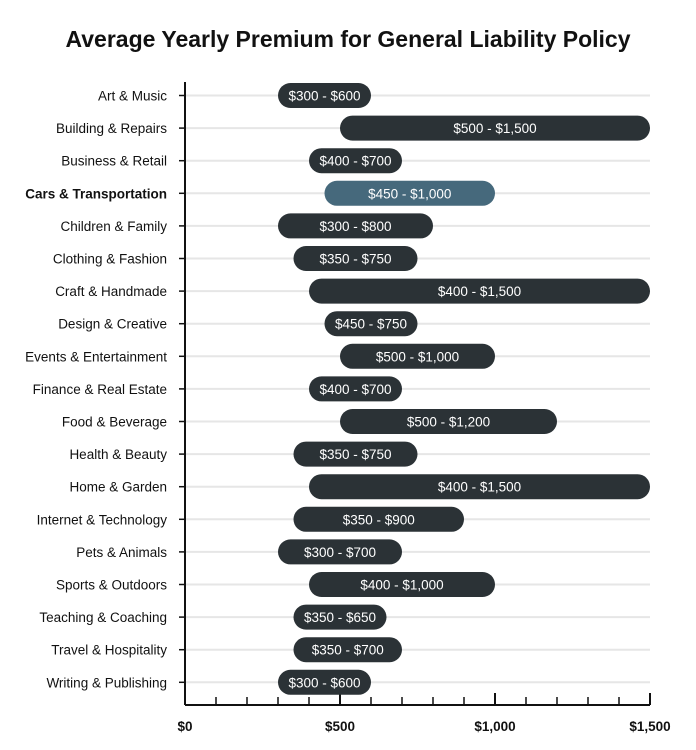  I want to click on category-label: Food & Beverage, so click(114, 422).